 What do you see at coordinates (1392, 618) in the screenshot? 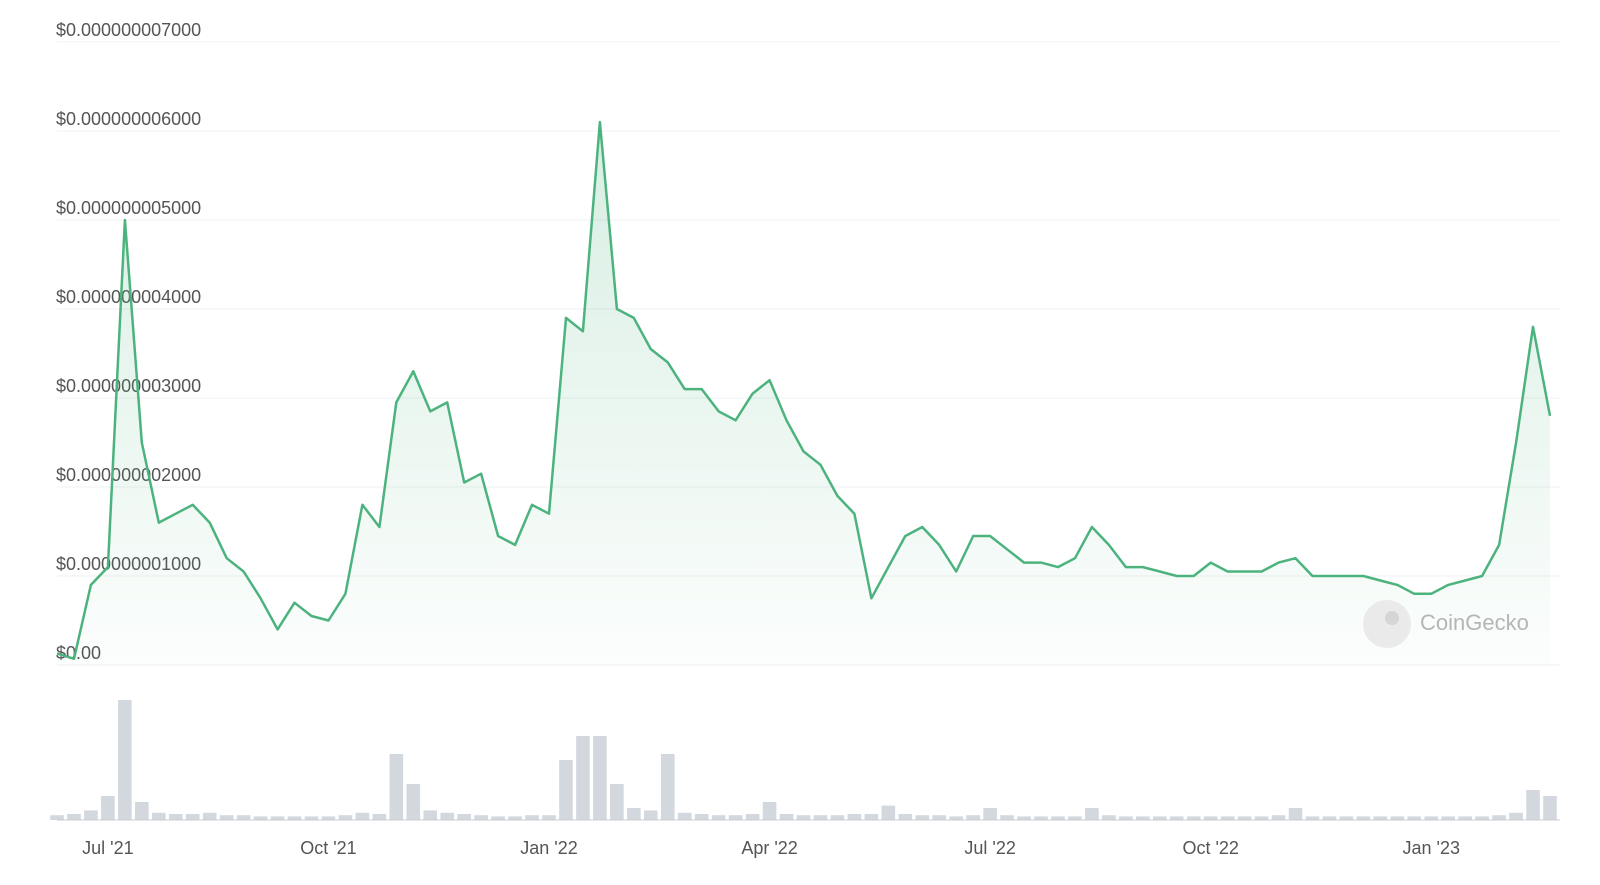
I see `watermark-logo-eye` at bounding box center [1392, 618].